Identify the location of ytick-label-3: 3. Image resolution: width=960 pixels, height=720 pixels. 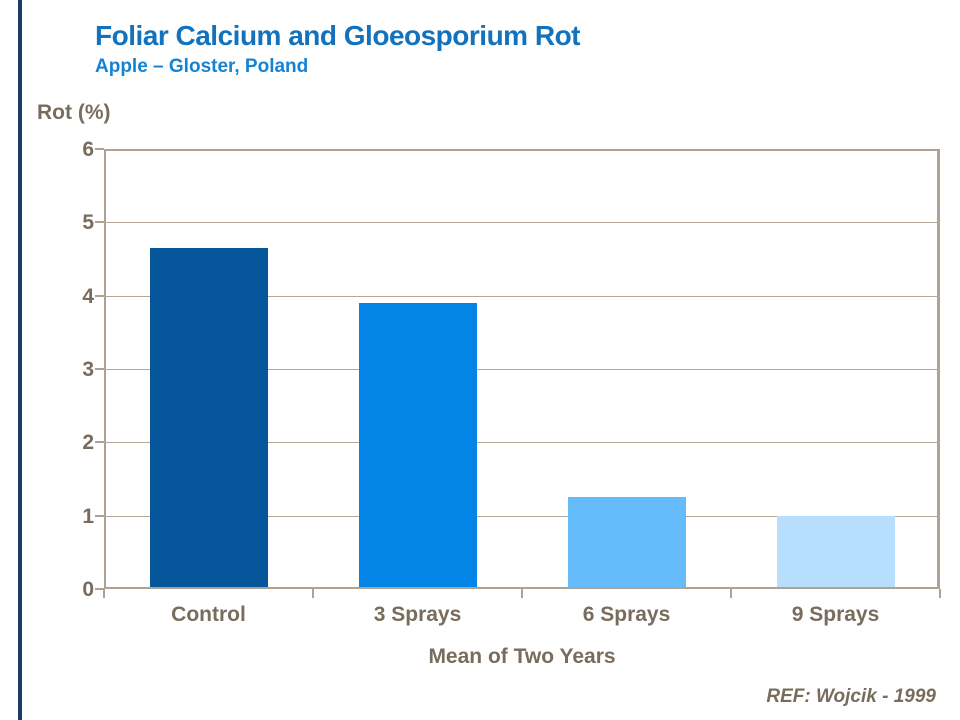
(88, 369).